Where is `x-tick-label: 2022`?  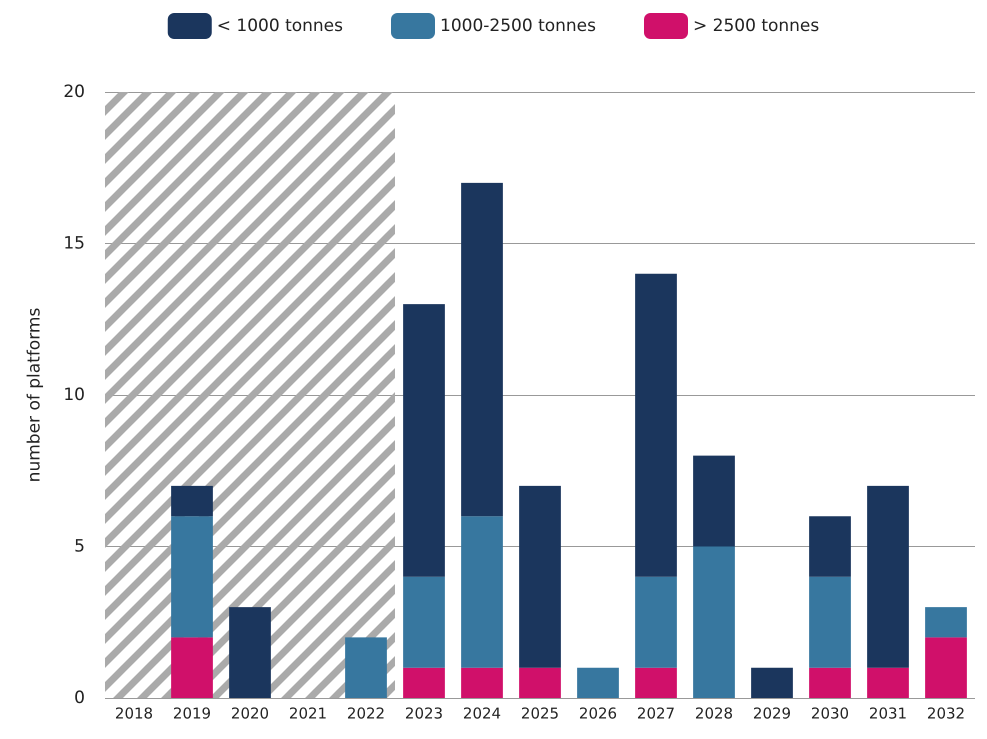
x-tick-label: 2022 is located at coordinates (366, 713).